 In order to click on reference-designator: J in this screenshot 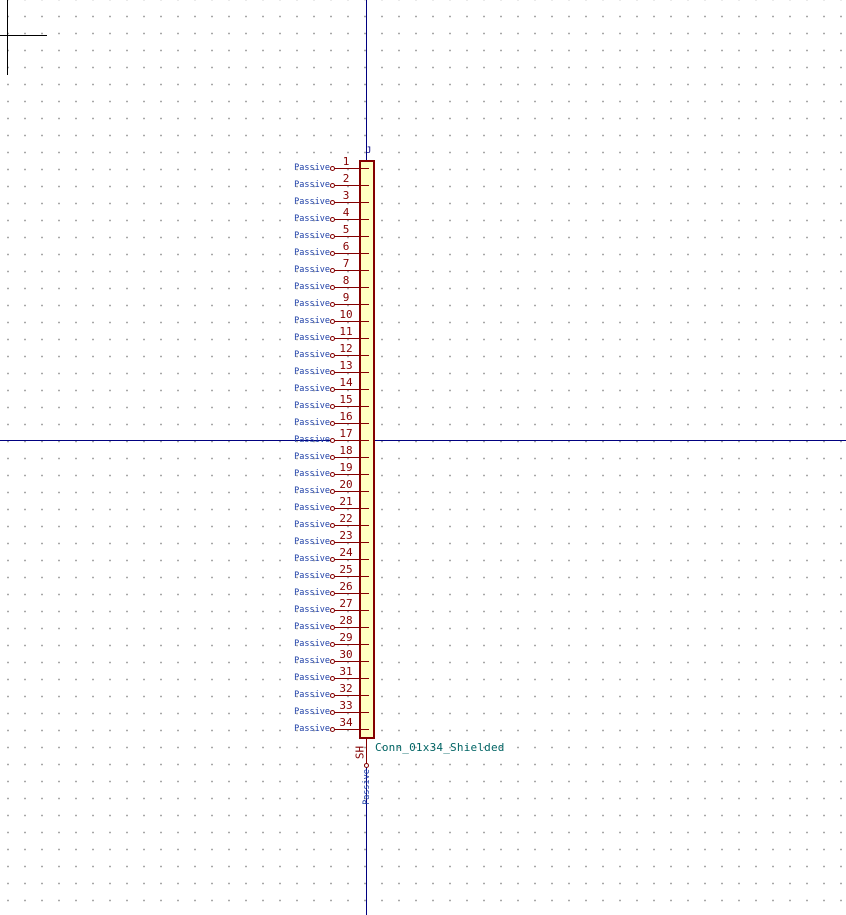, I will do `click(369, 151)`.